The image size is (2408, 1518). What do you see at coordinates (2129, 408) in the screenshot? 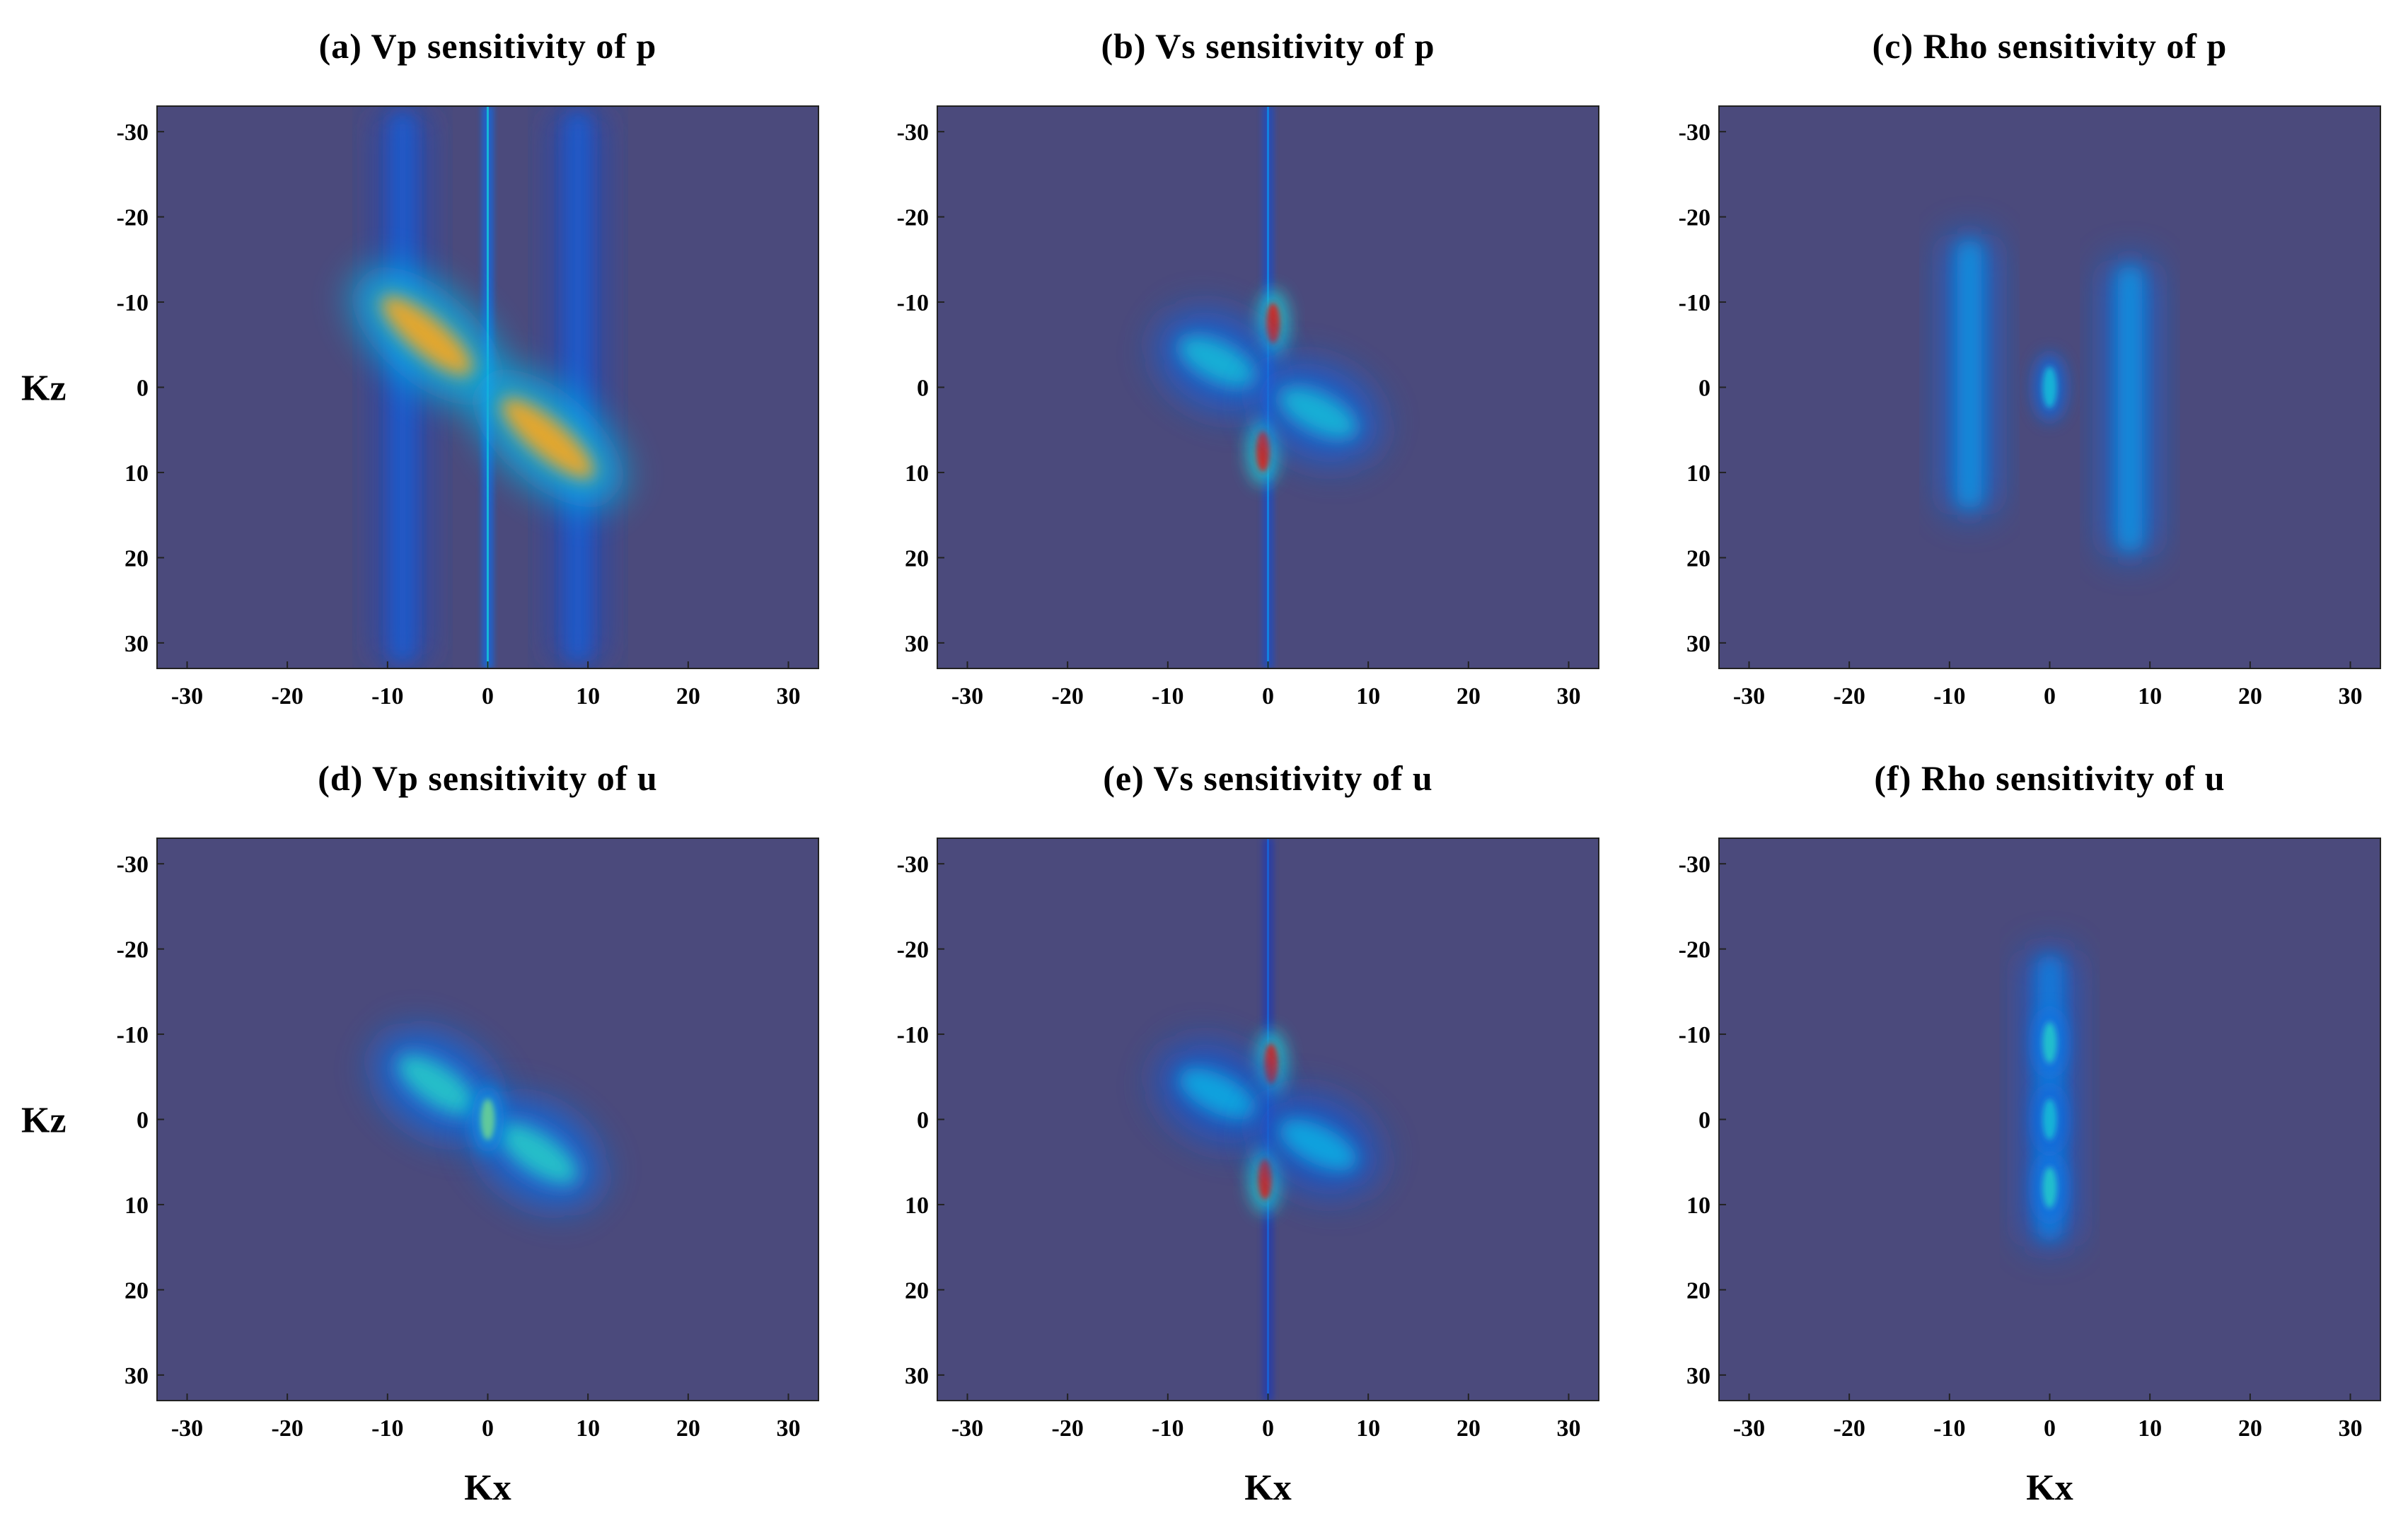
I see `feature-c-1-core` at bounding box center [2129, 408].